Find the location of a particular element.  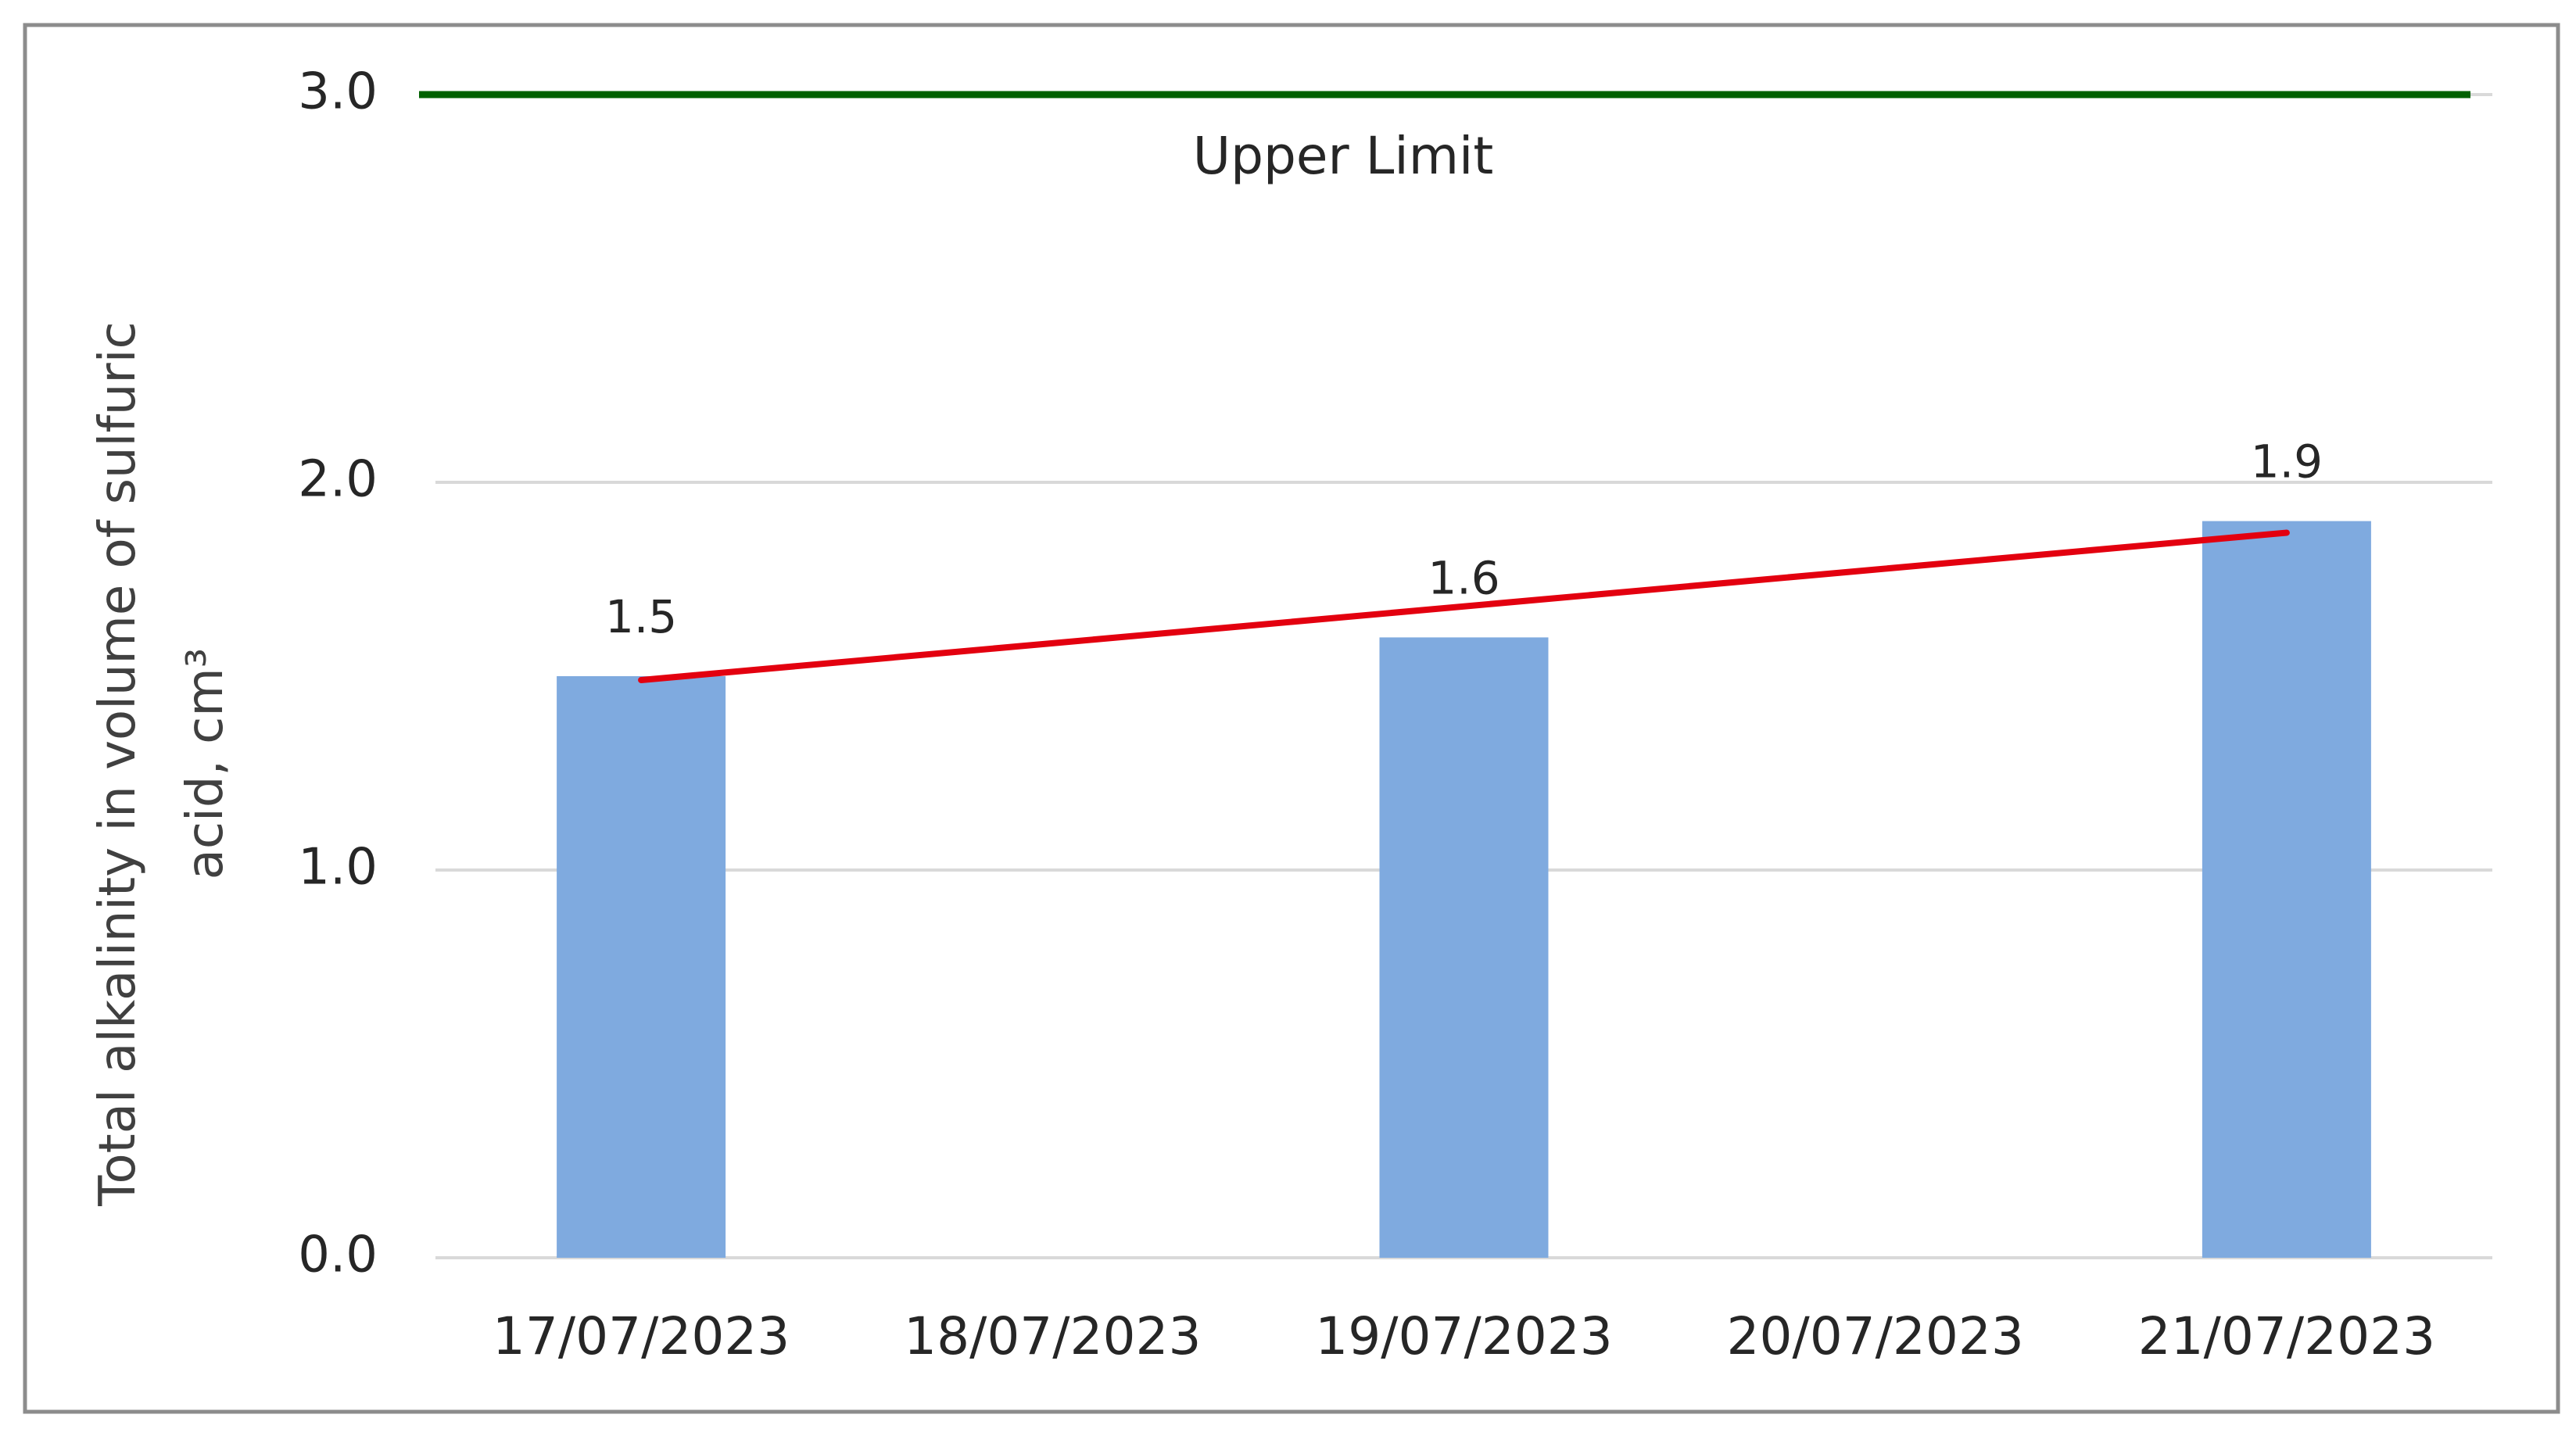

y-tick-label: 1.0 is located at coordinates (338, 868).